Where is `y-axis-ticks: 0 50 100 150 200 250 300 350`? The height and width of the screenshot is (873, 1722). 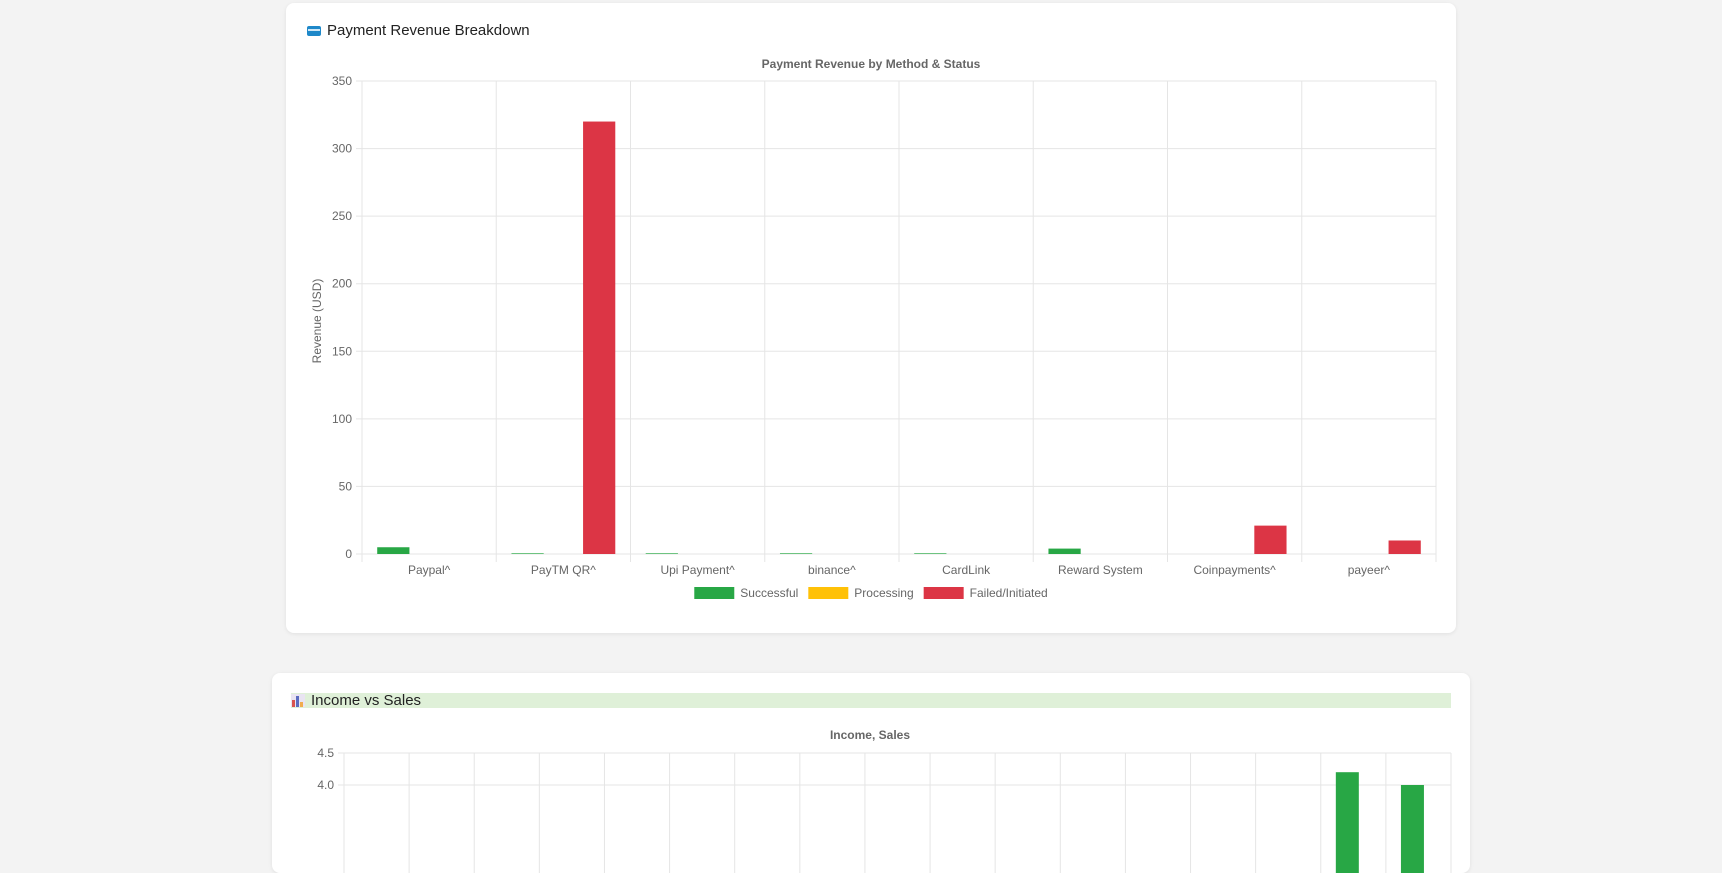 y-axis-ticks: 0 50 100 150 200 250 300 350 is located at coordinates (342, 317).